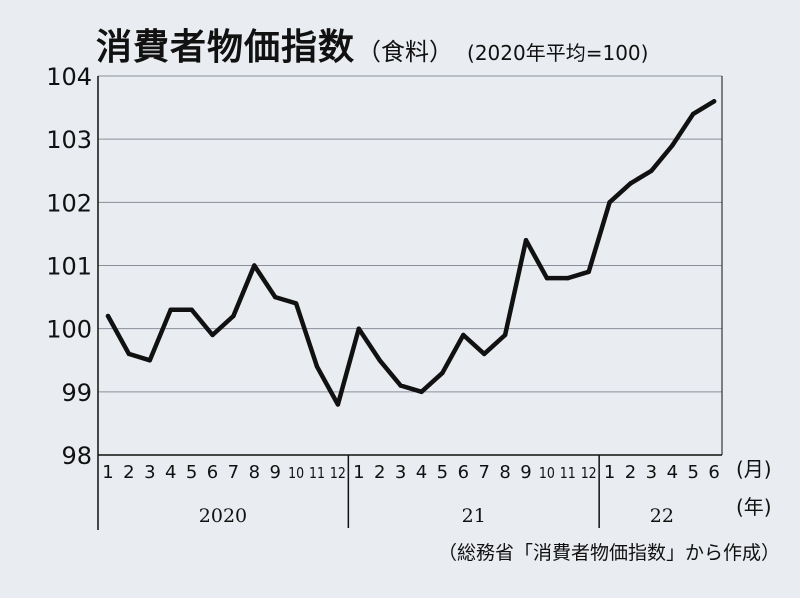 The image size is (800, 598). Describe the element at coordinates (754, 488) in the screenshot. I see `axis-units: (月) (年)` at that location.